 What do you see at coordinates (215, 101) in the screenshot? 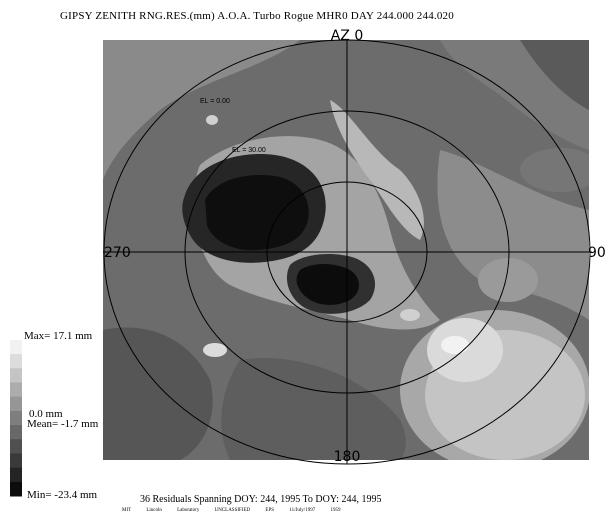
I see `elevation-label-0: EL = 0.00` at bounding box center [215, 101].